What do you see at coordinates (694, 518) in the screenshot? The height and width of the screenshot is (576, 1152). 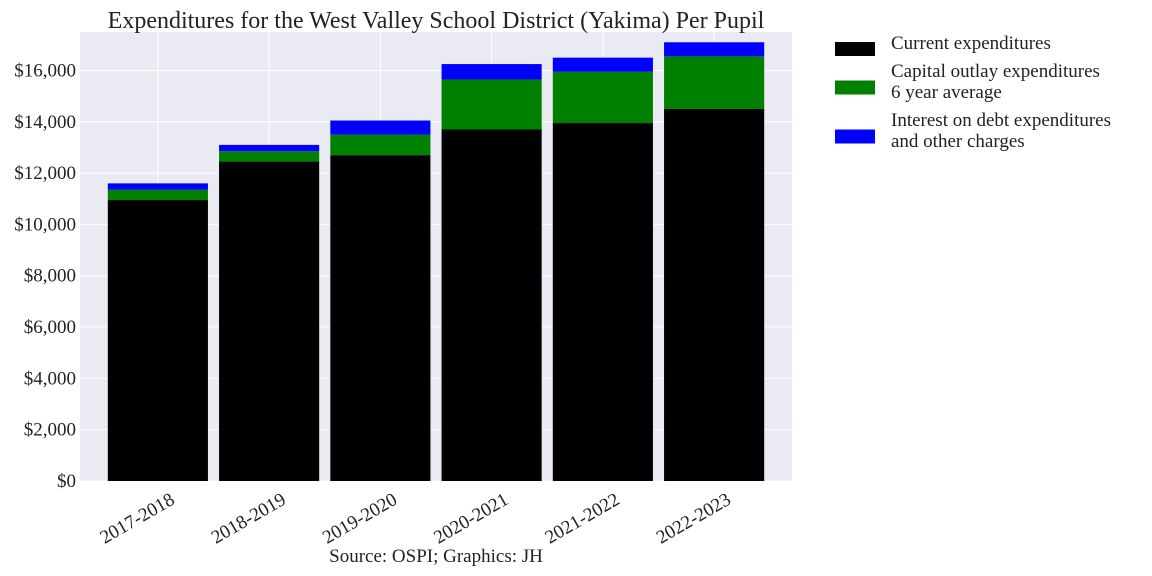 I see `x-tick-label: 2022-2023` at bounding box center [694, 518].